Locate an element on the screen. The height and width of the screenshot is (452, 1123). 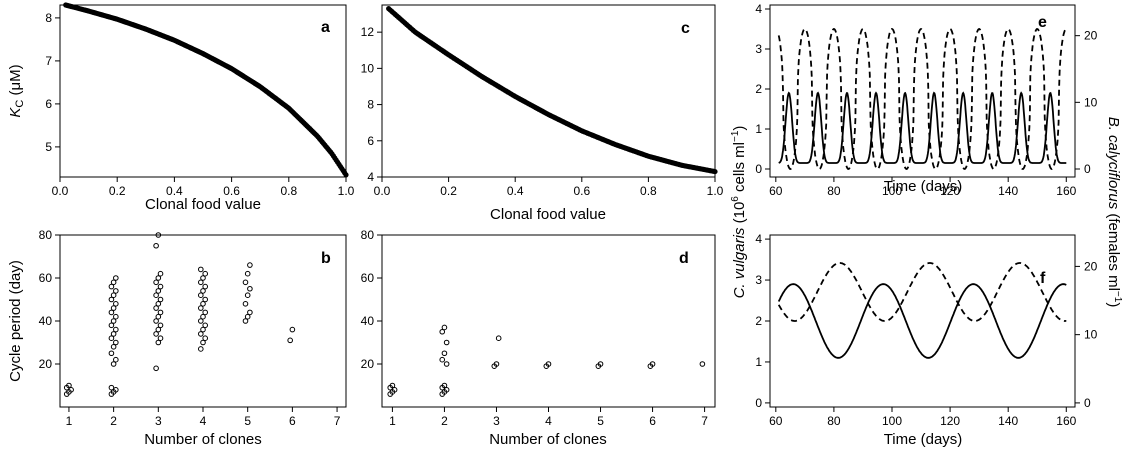
panel-a-point is located at coordinates (346, 175).